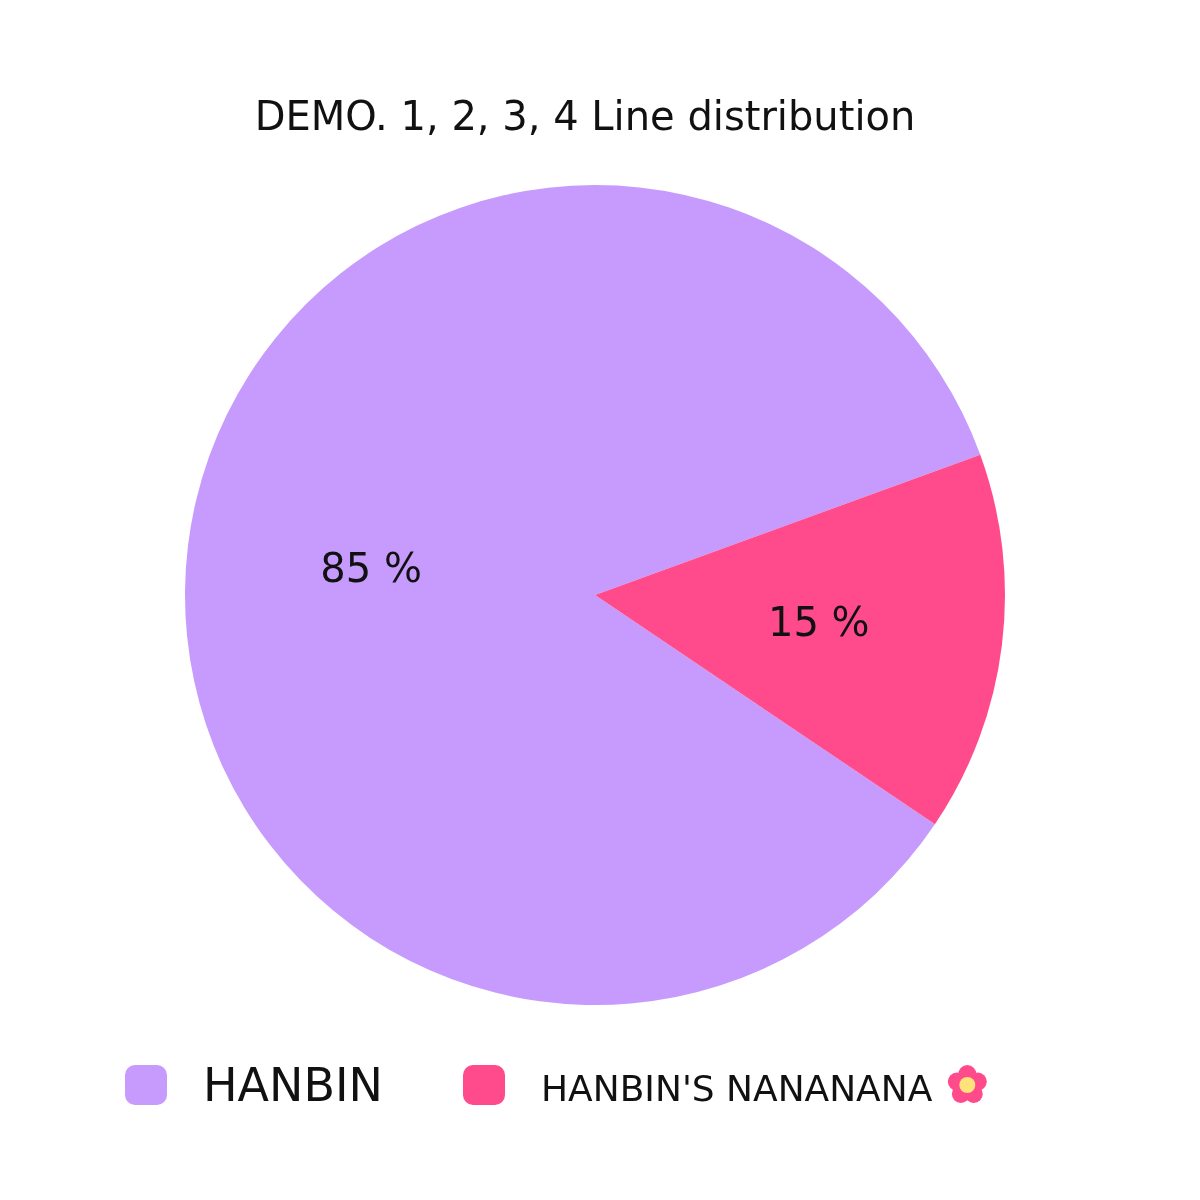  What do you see at coordinates (737, 1088) in the screenshot?
I see `legend-label: HANBIN'S NANANANA` at bounding box center [737, 1088].